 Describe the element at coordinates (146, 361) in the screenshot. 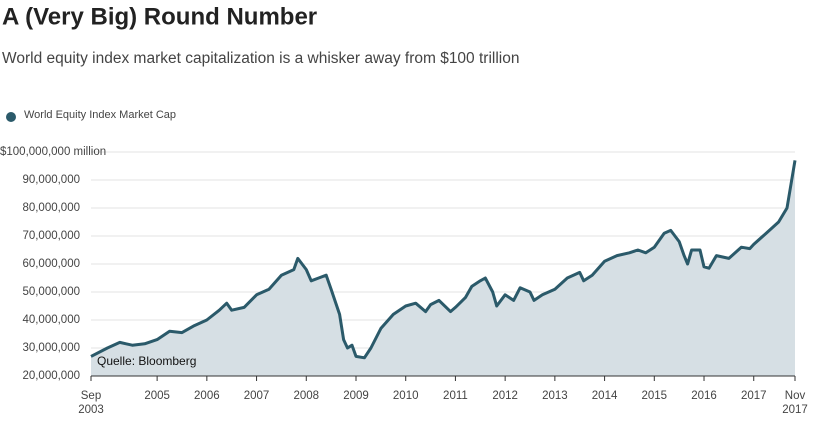

I see `annotation: Quelle: Bloomberg` at that location.